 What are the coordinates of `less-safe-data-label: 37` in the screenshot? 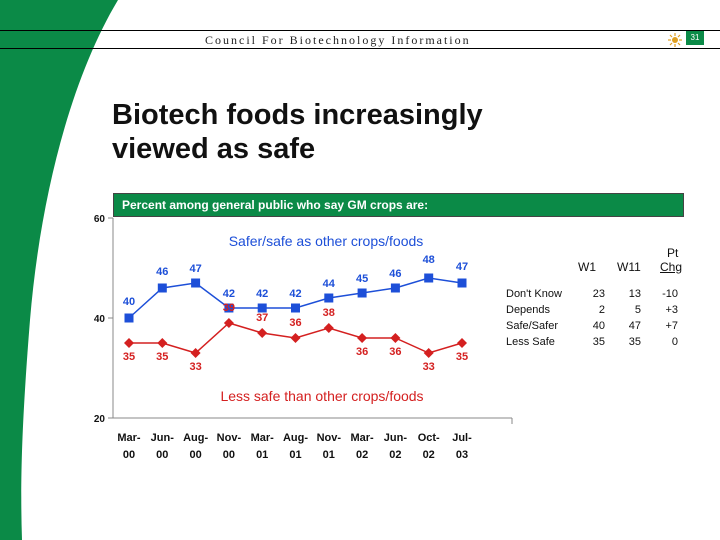 It's located at (262, 318).